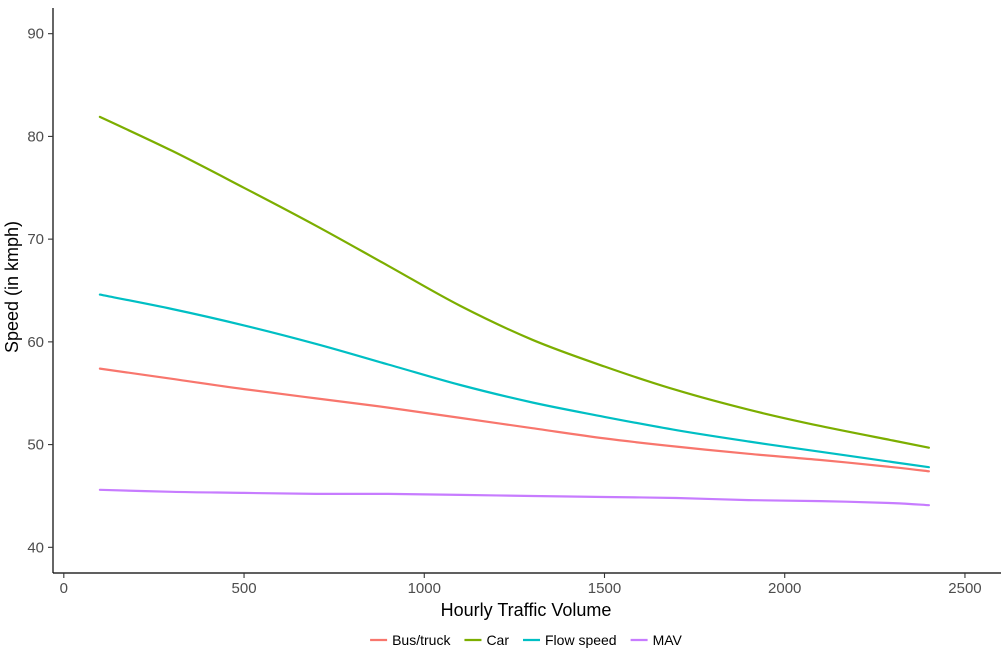  I want to click on x-tick-label: 1500, so click(604, 588).